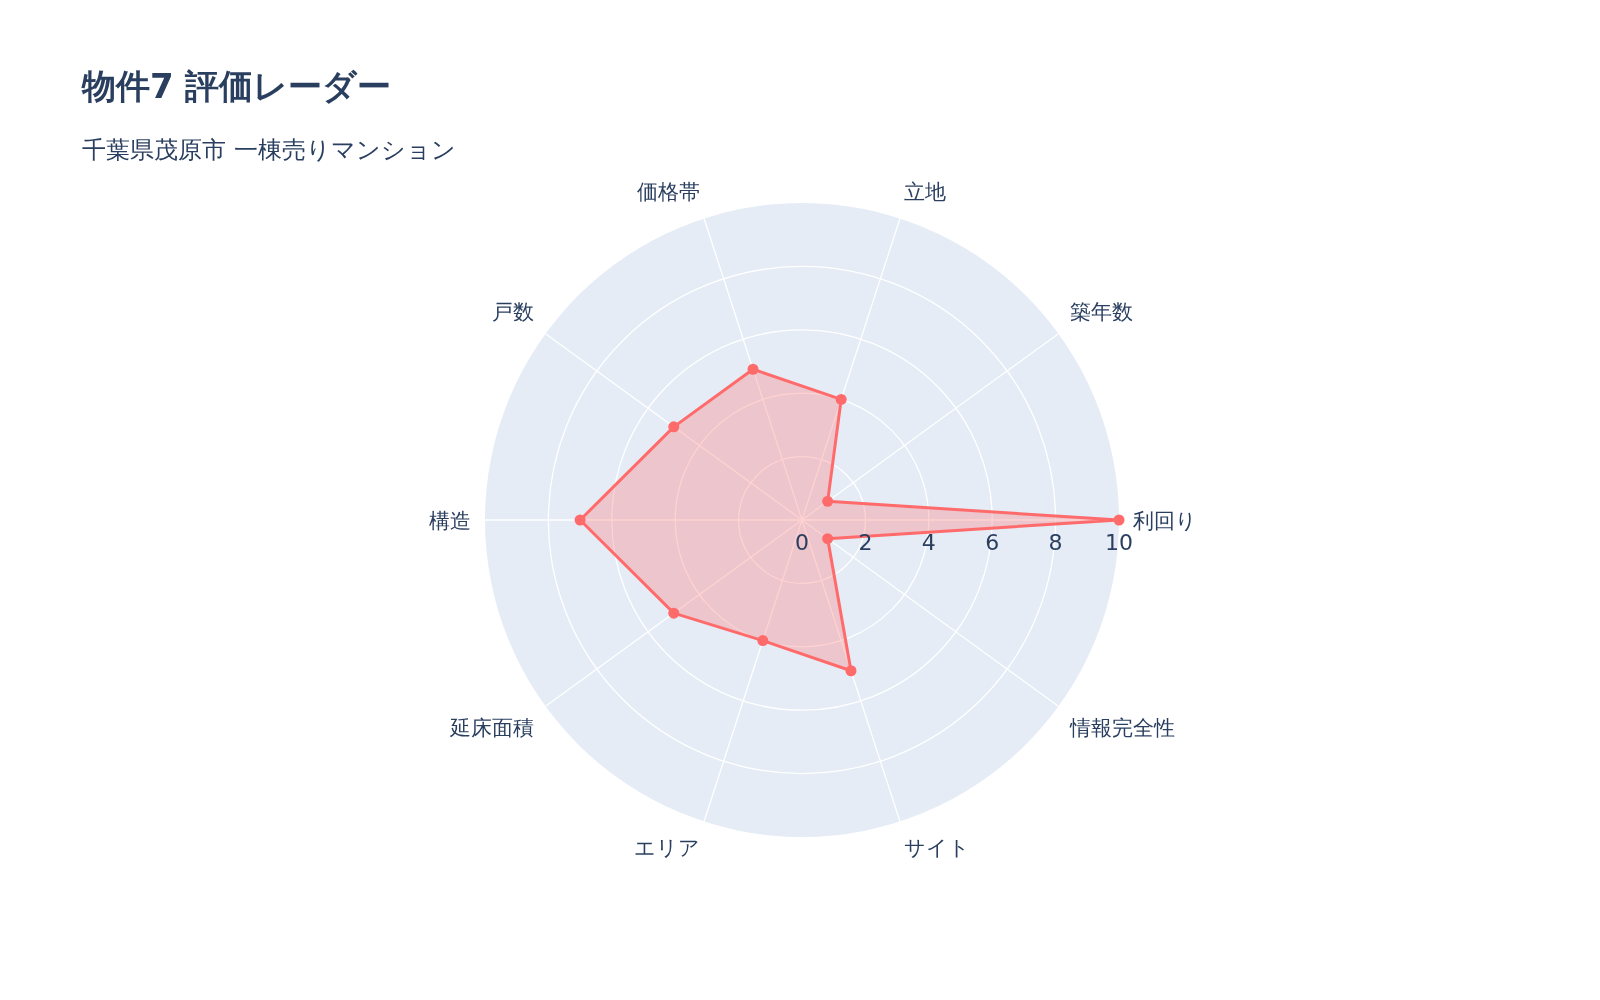 The image size is (1600, 1000). I want to click on y-tick-label: 0, so click(802, 542).